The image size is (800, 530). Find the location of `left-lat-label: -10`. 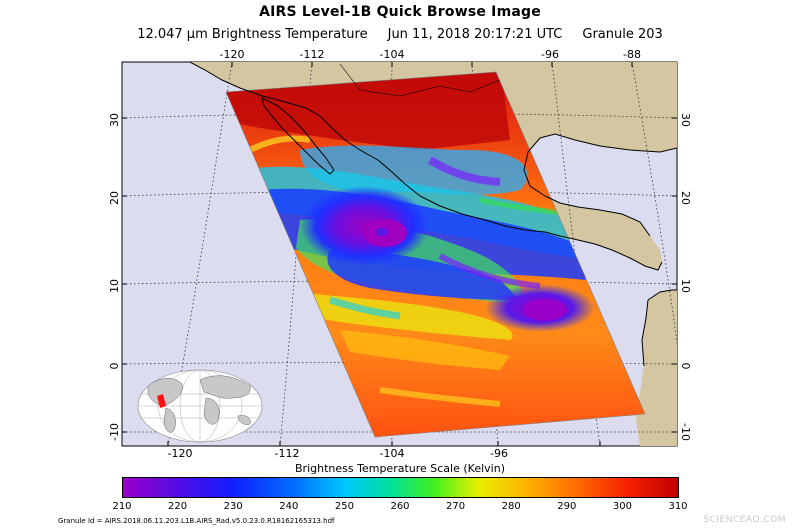

left-lat-label: -10 is located at coordinates (114, 432).